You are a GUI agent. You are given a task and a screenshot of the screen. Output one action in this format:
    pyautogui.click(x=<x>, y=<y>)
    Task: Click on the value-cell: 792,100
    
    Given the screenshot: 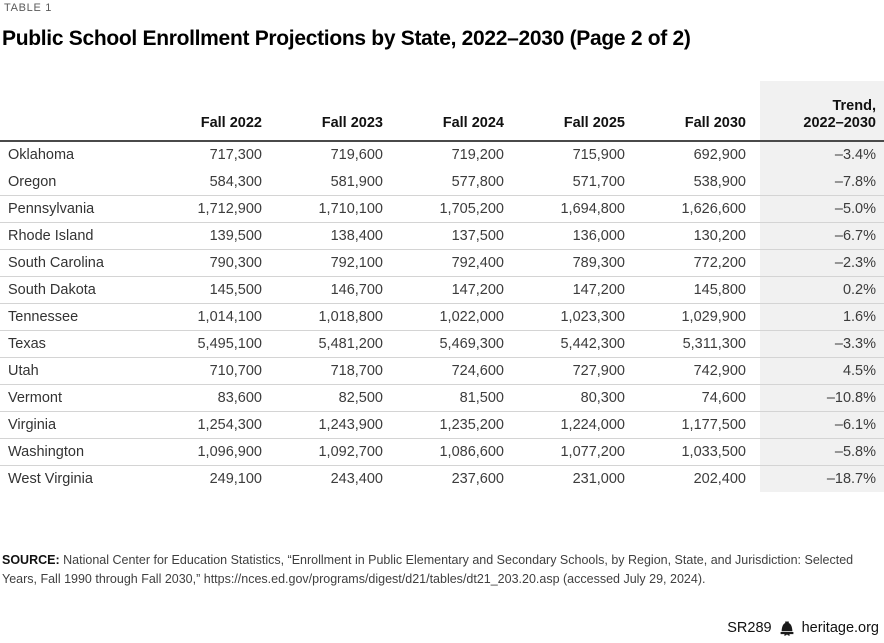 What is the action you would take?
    pyautogui.click(x=356, y=262)
    